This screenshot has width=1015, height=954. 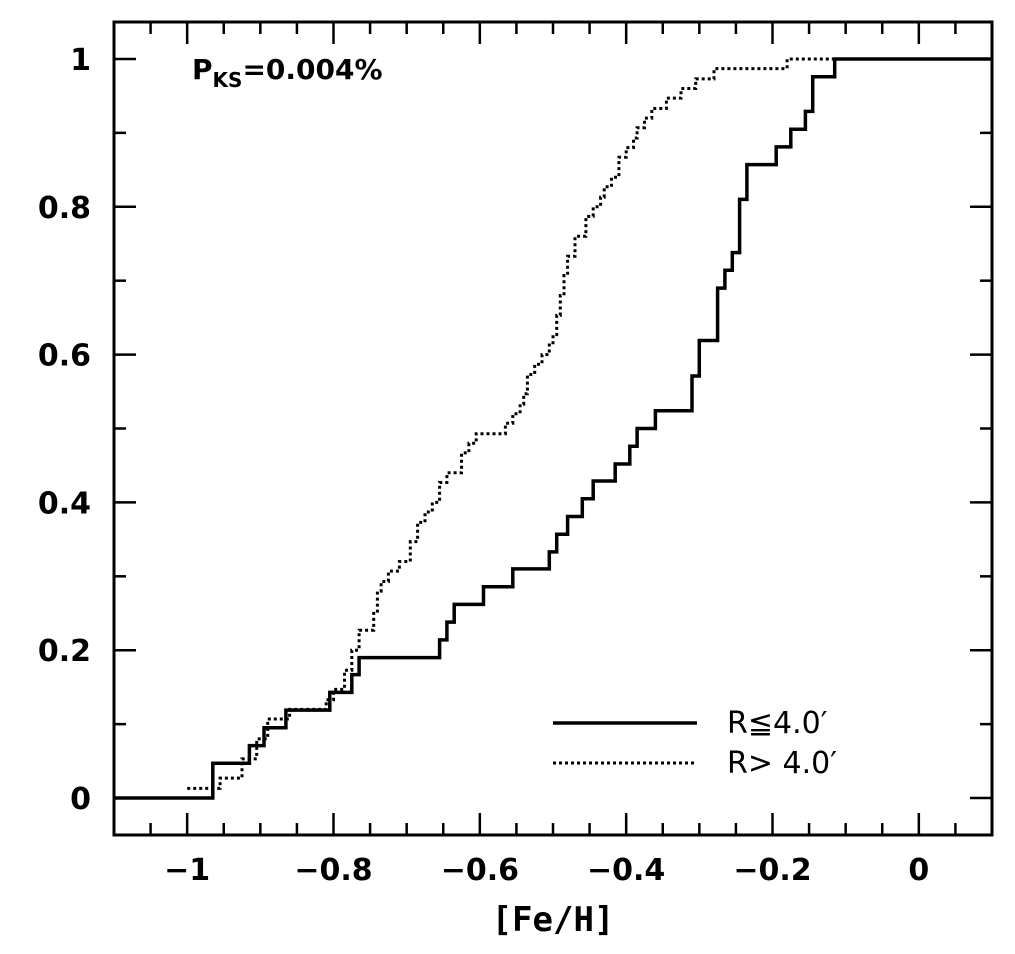 What do you see at coordinates (64, 208) in the screenshot?
I see `y-tick-label: 0.8` at bounding box center [64, 208].